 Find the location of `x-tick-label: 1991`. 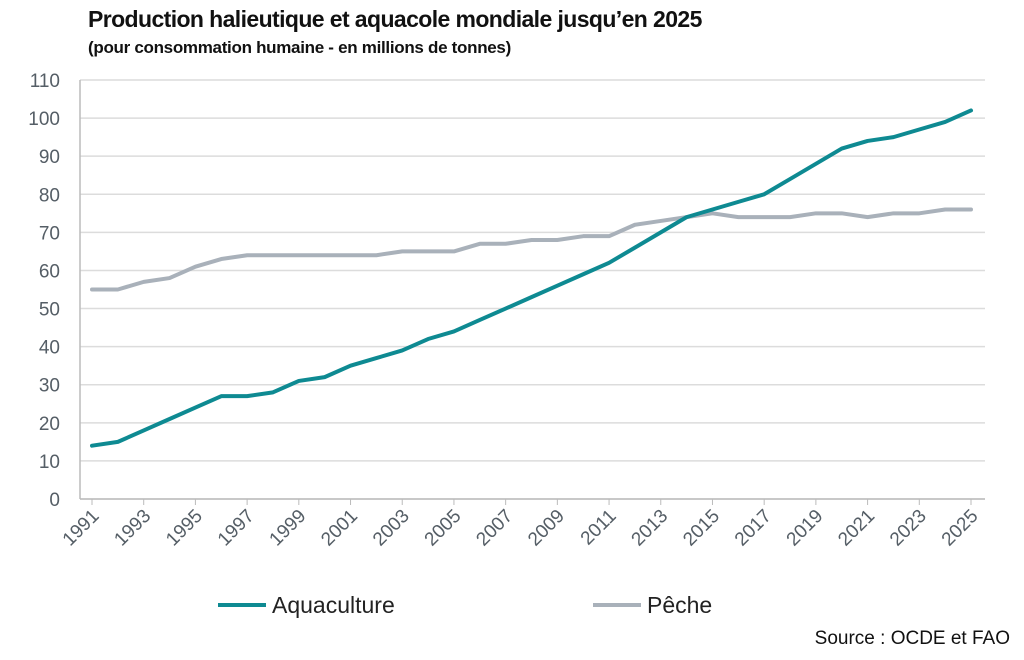

x-tick-label: 1991 is located at coordinates (81, 528).